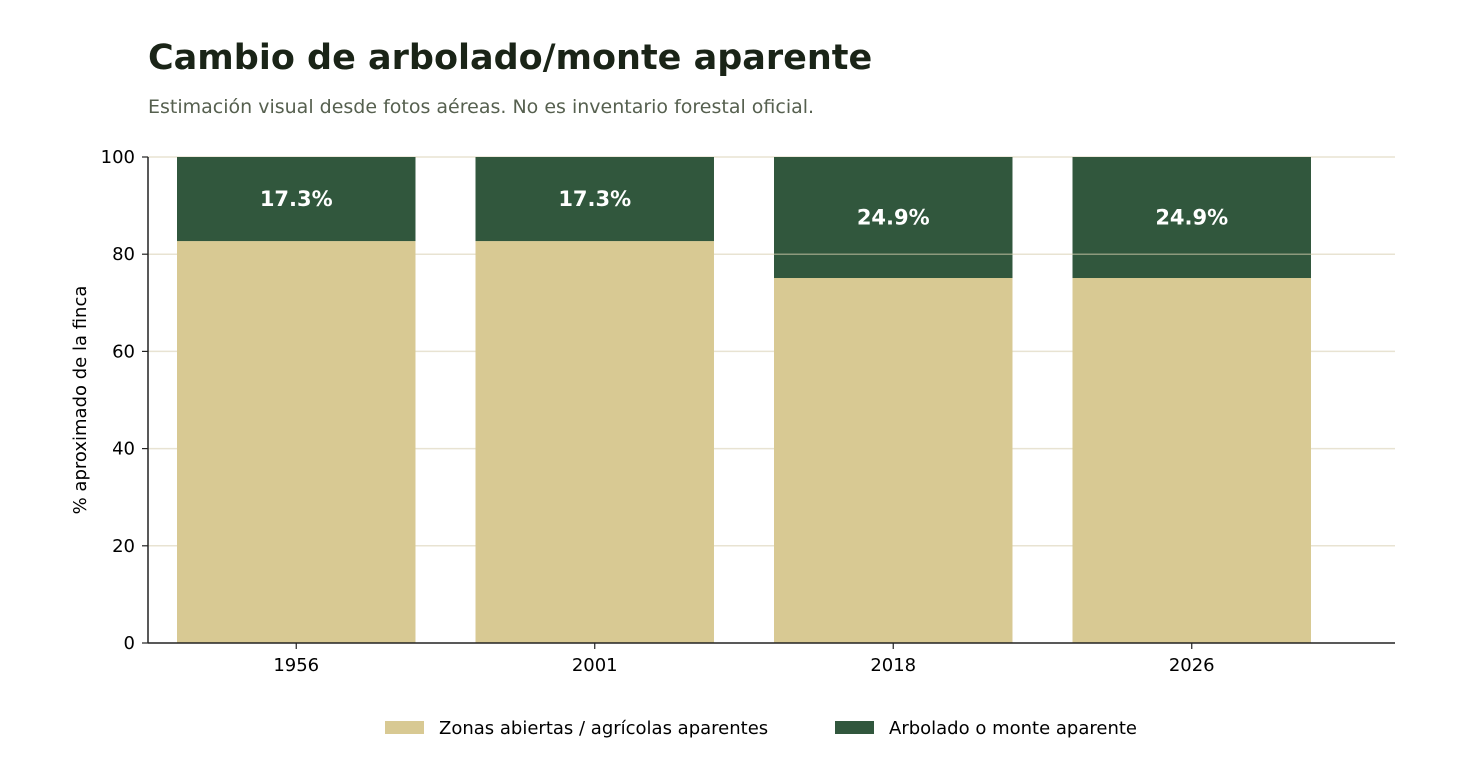  What do you see at coordinates (744, 208) in the screenshot?
I see `bar-value-labels: 17.3% 17.3% 24.9% 24.9%` at bounding box center [744, 208].